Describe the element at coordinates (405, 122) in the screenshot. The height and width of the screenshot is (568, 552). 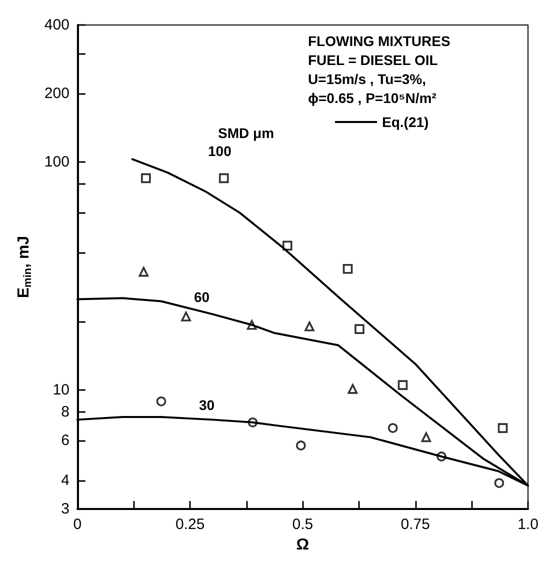
I see `legend-label: Eq.(21)` at that location.